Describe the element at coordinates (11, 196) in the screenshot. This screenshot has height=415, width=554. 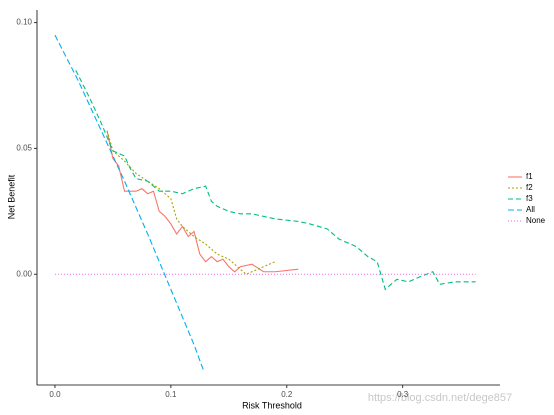
I see `y-axis-title: Net Benefit` at that location.